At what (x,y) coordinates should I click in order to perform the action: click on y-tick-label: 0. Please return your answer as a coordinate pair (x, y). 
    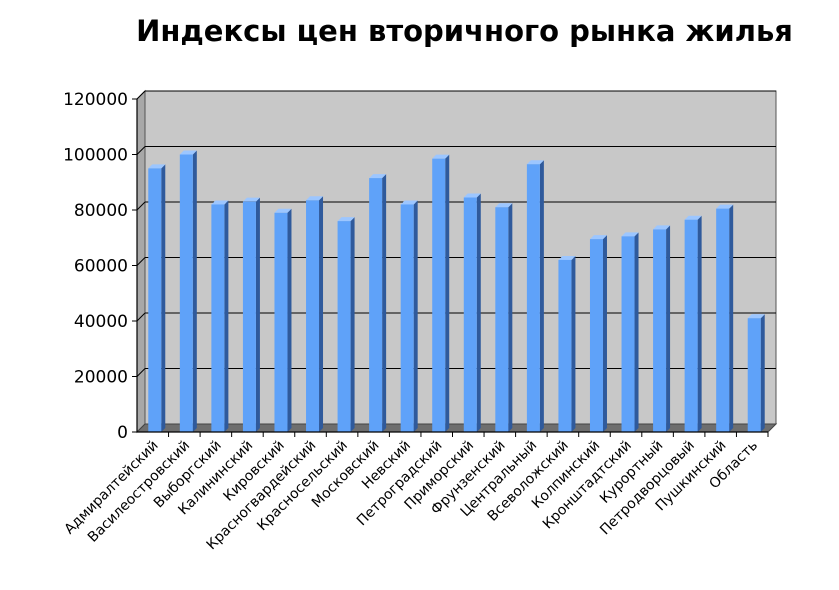
    Looking at the image, I should click on (122, 433).